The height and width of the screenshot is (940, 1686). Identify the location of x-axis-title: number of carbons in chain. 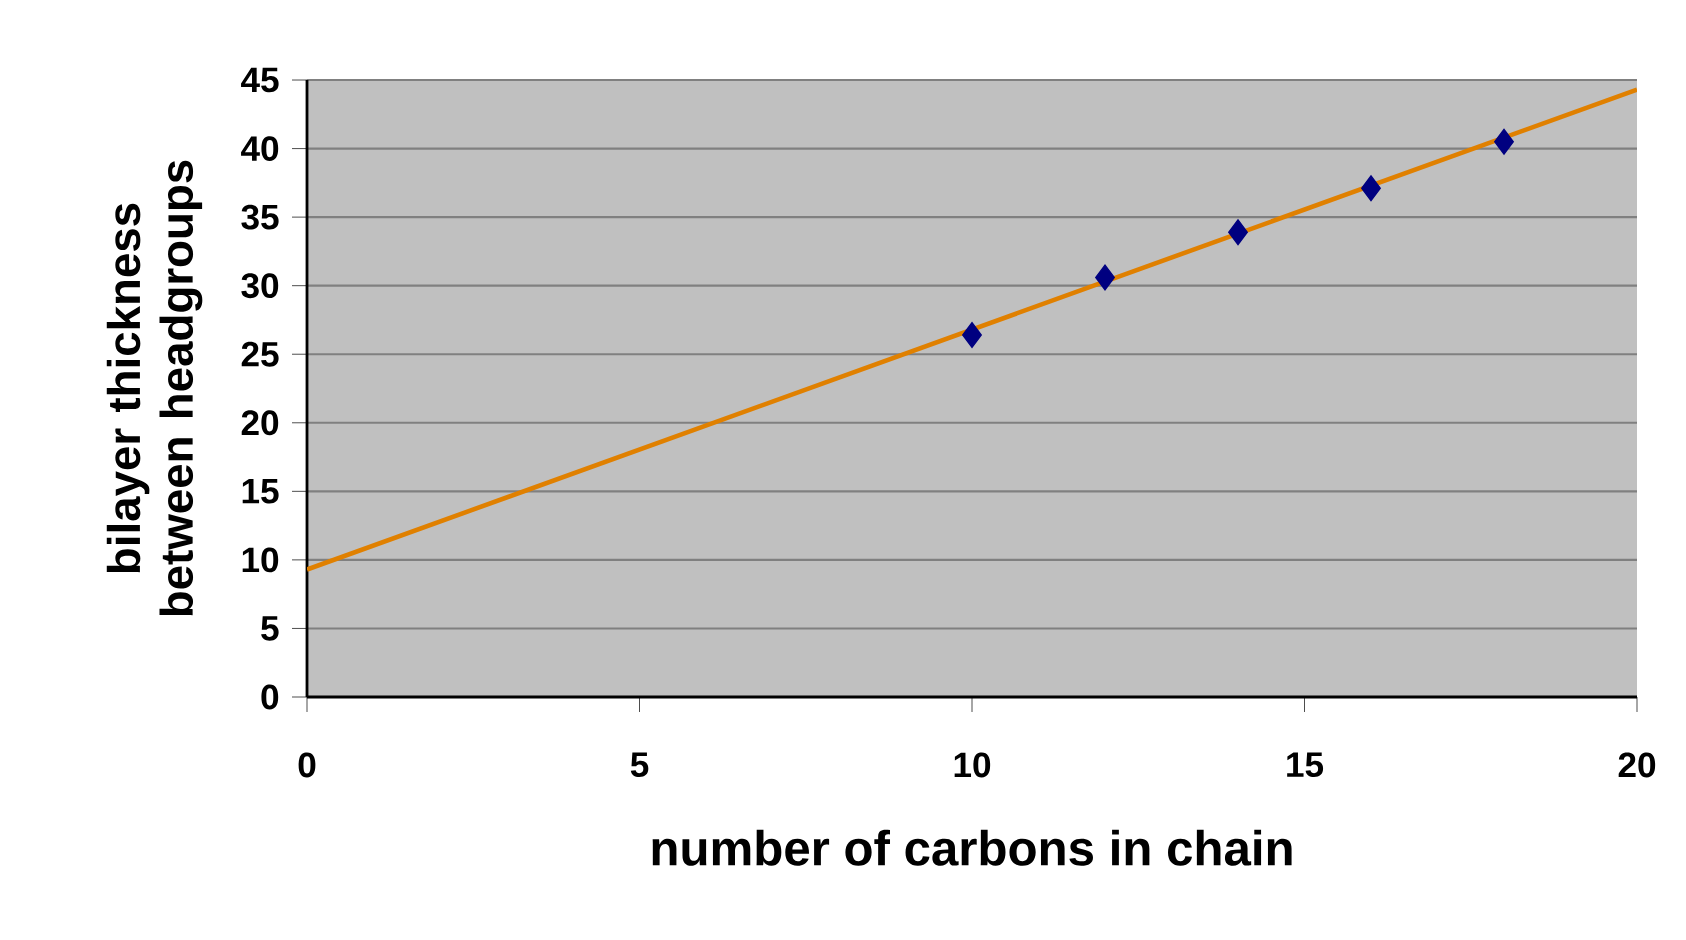
(972, 847).